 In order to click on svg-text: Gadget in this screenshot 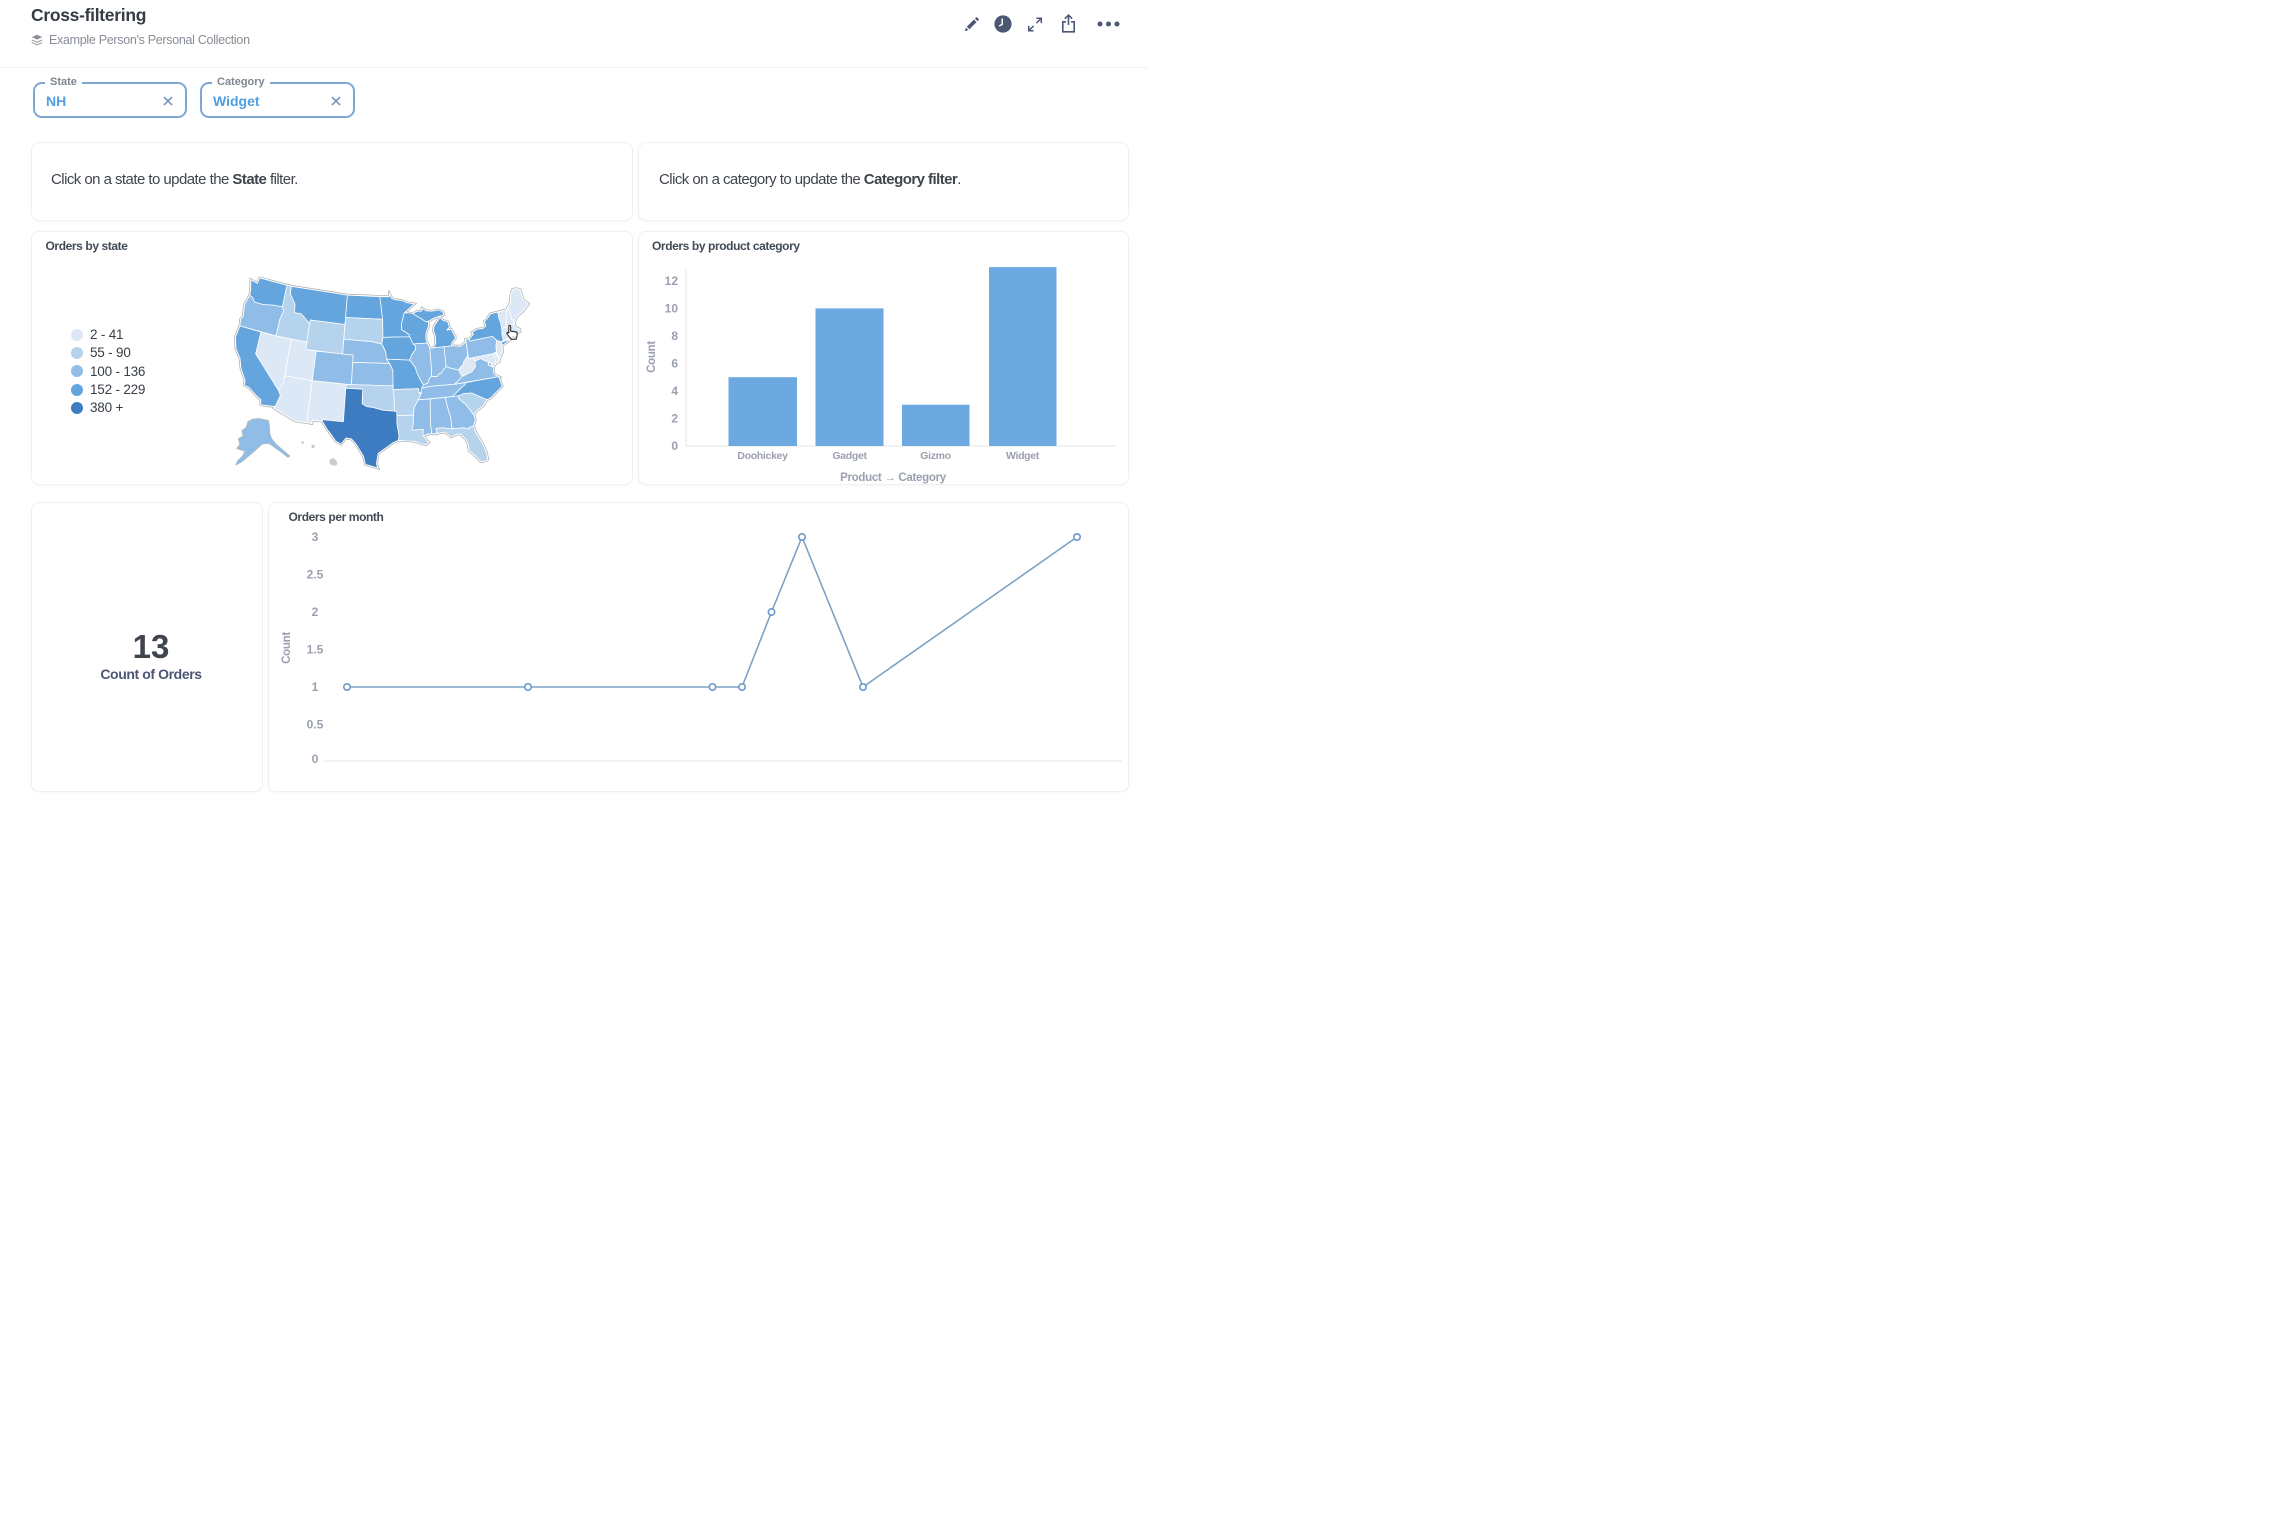, I will do `click(849, 456)`.